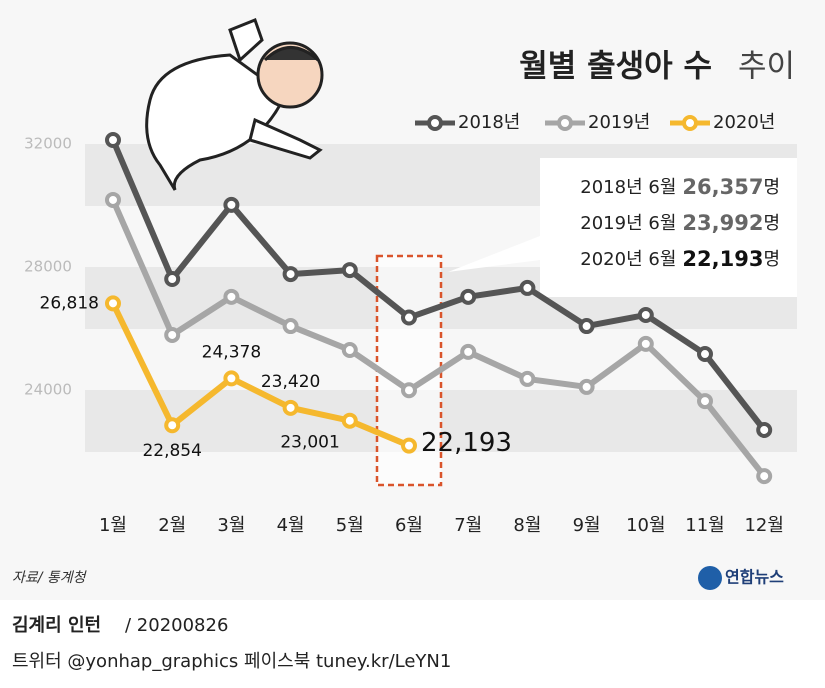  I want to click on value-label: 22,193, so click(466, 443).